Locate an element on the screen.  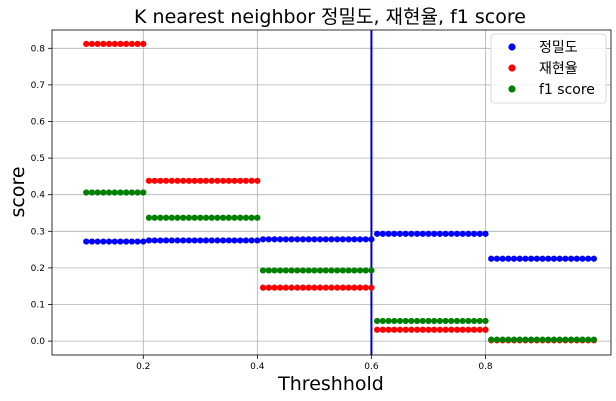
y-tick-label: 0.3 is located at coordinates (38, 232).